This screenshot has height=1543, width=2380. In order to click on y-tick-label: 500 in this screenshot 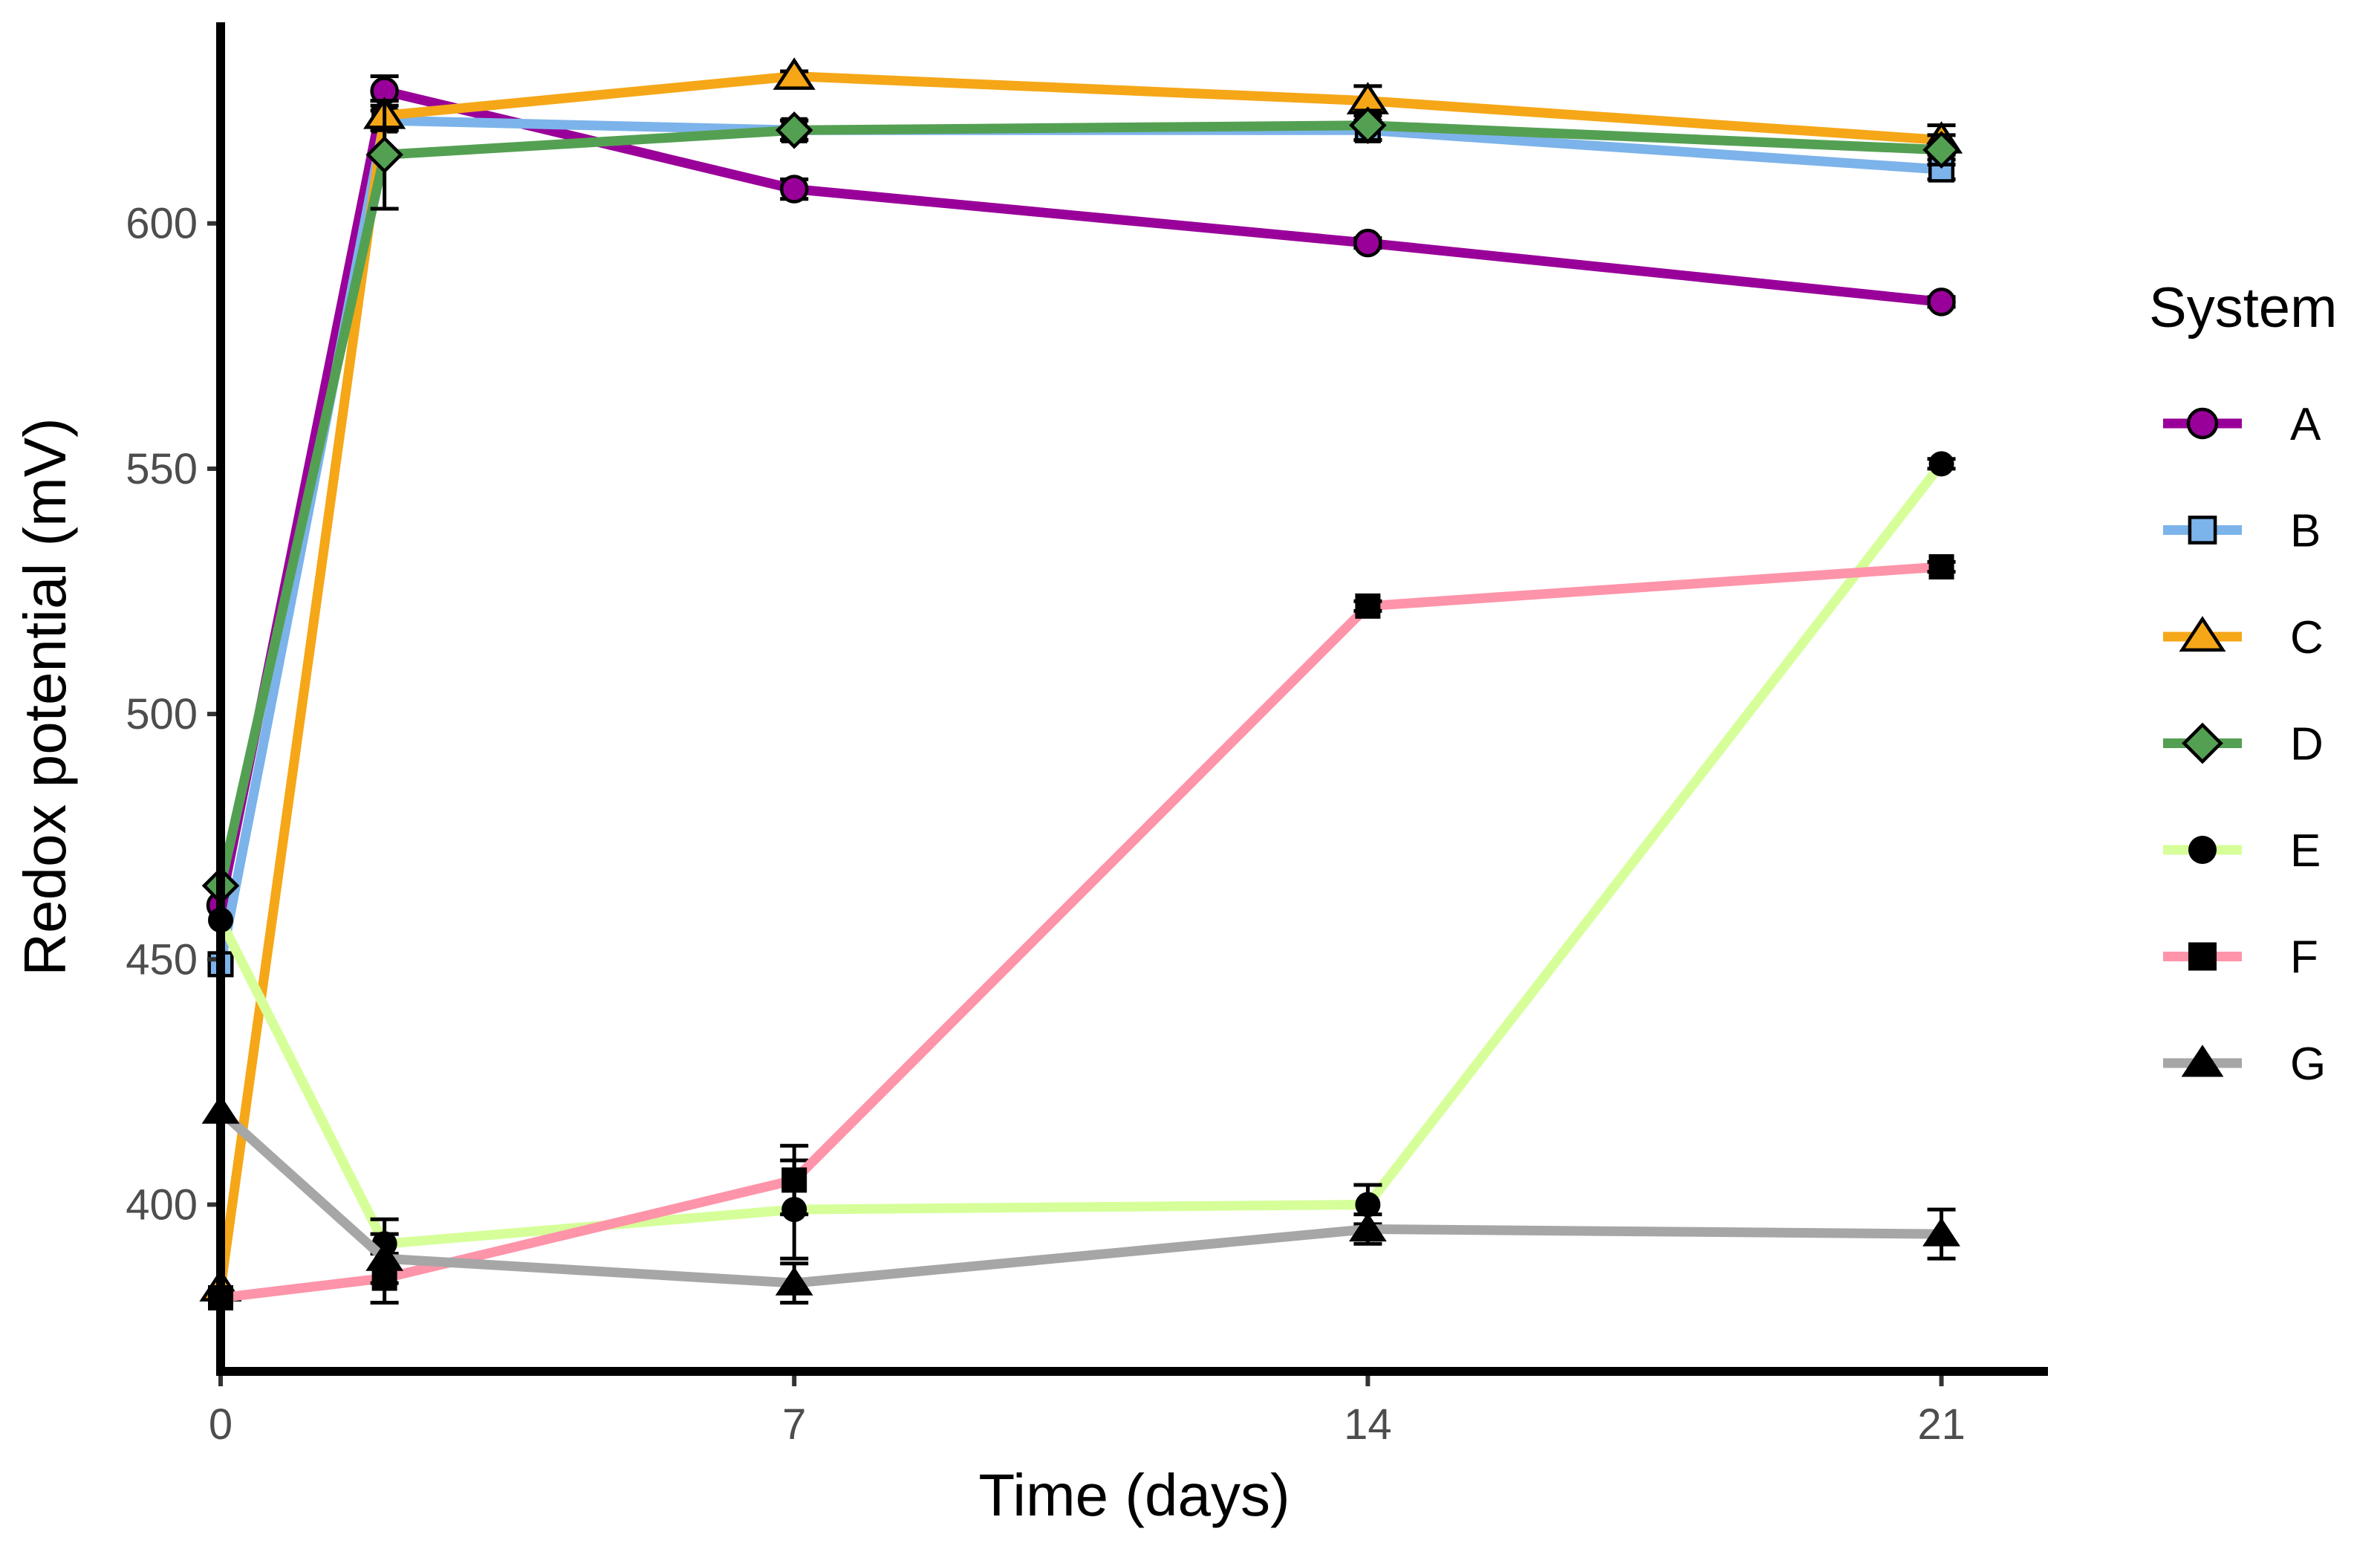, I will do `click(162, 714)`.